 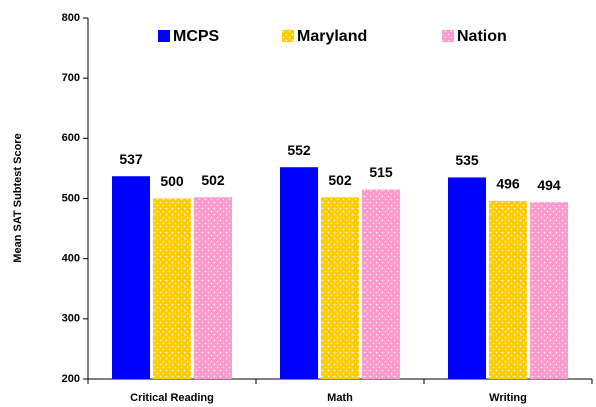 I want to click on legend-label: Maryland, so click(x=332, y=36).